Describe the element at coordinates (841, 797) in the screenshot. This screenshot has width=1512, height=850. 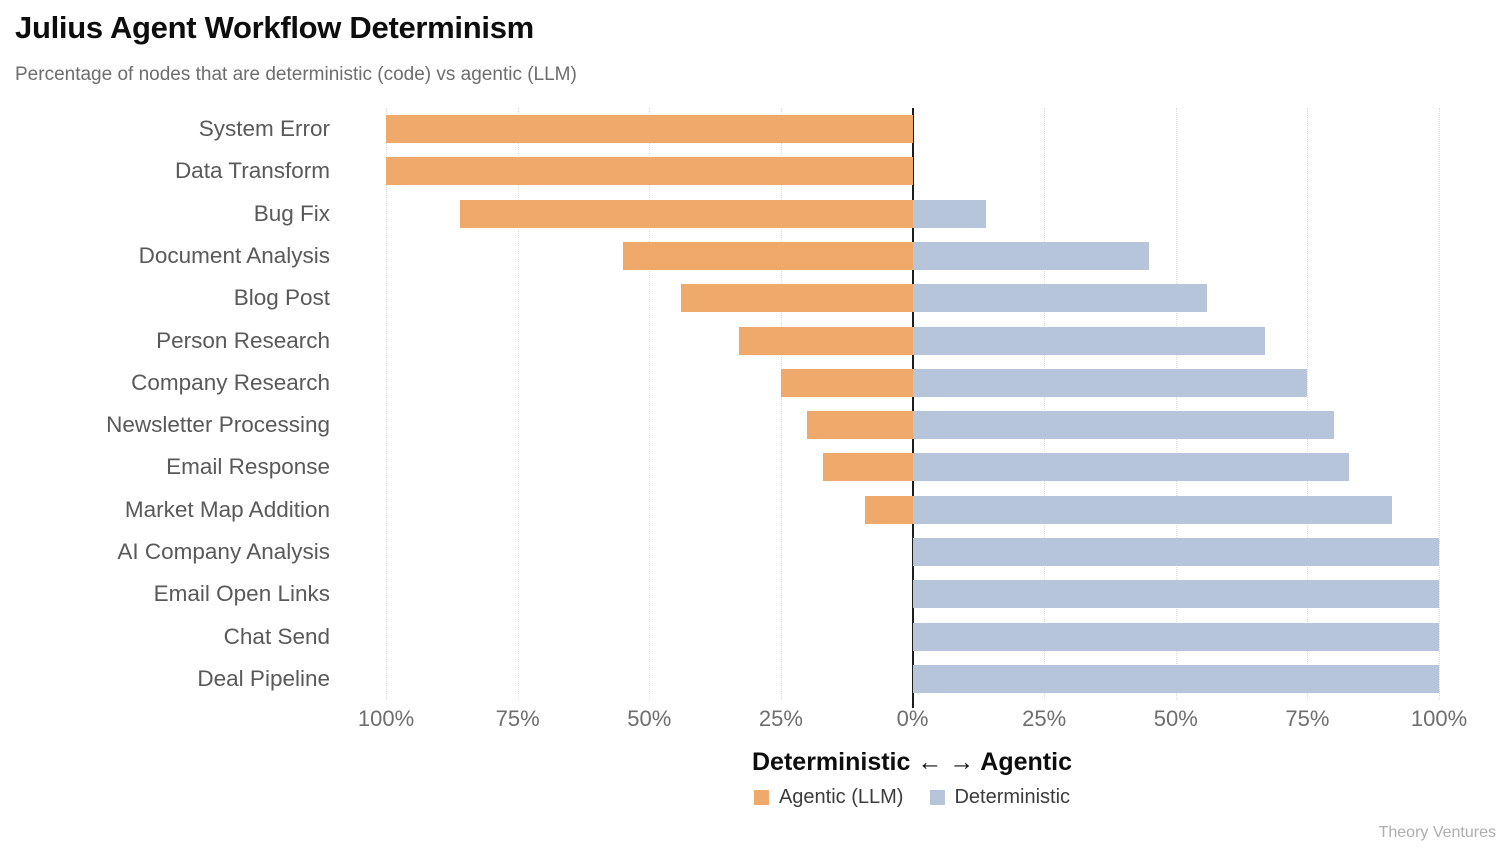
I see `legend-label: Agentic (LLM)` at that location.